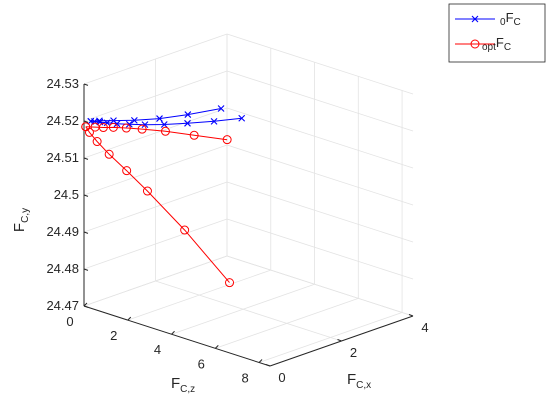 The width and height of the screenshot is (550, 400). I want to click on z-axis-label-main: F, so click(175, 383).